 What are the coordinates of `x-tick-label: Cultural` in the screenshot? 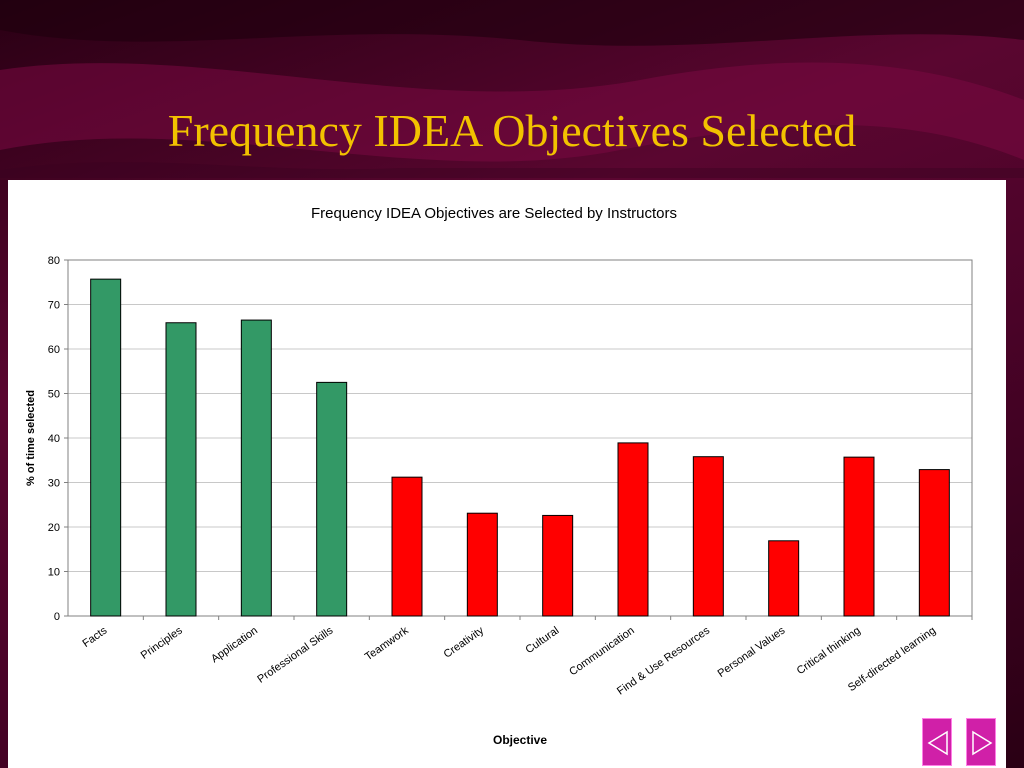 It's located at (542, 641).